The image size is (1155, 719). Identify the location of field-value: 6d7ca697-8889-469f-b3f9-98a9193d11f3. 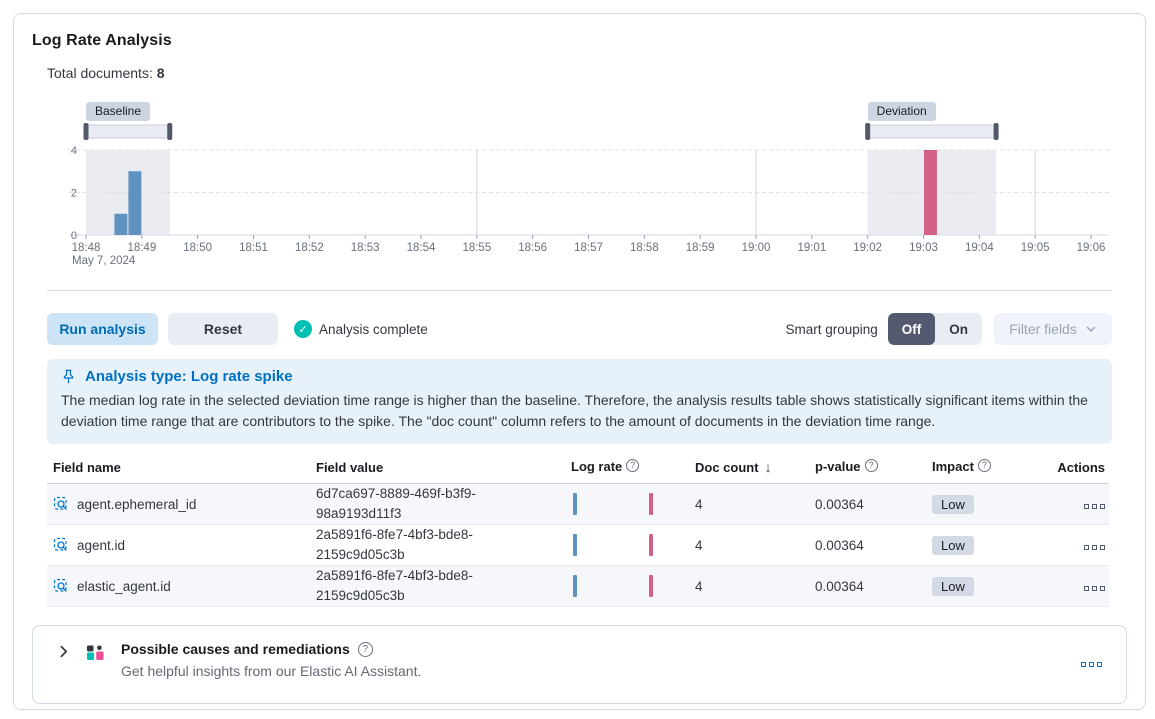
(396, 503).